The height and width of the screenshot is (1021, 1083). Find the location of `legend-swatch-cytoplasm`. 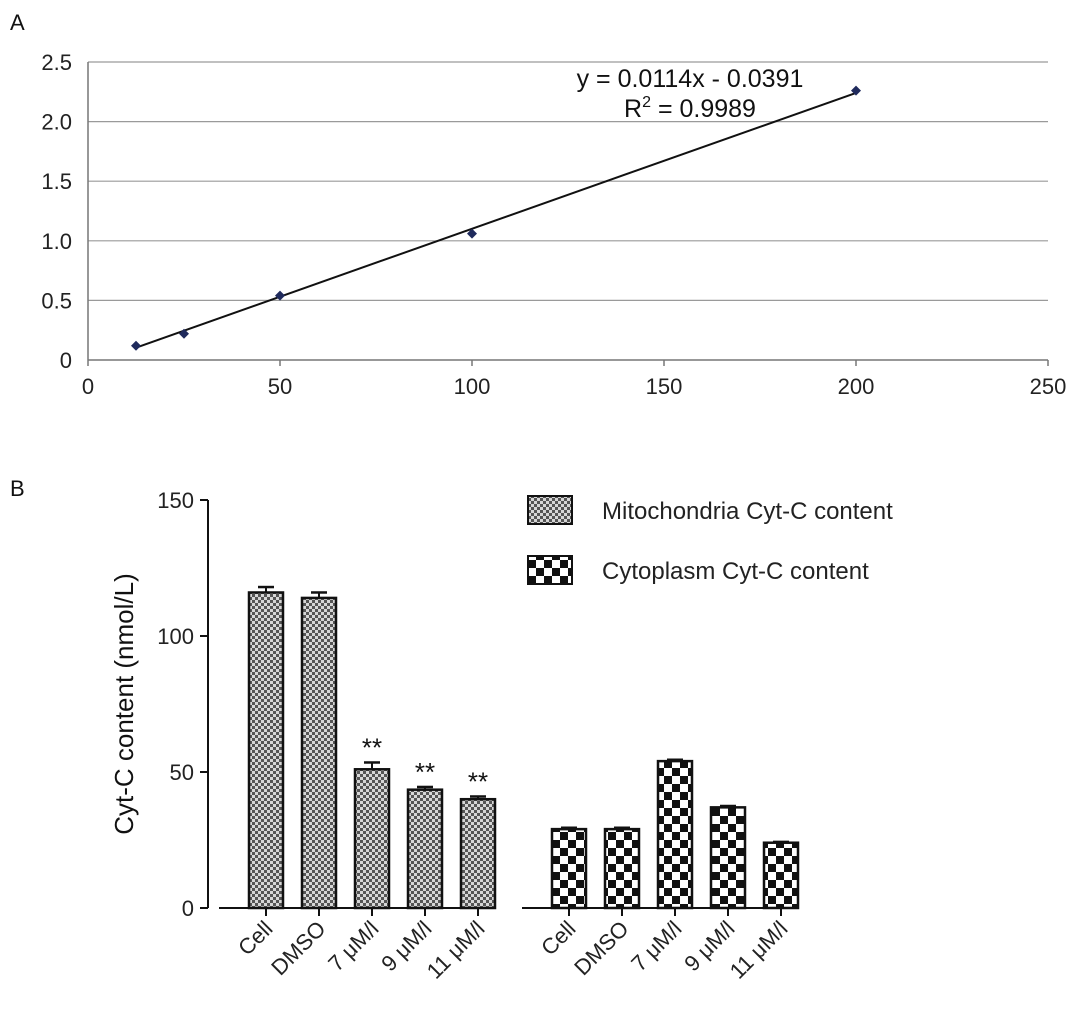

legend-swatch-cytoplasm is located at coordinates (550, 570).